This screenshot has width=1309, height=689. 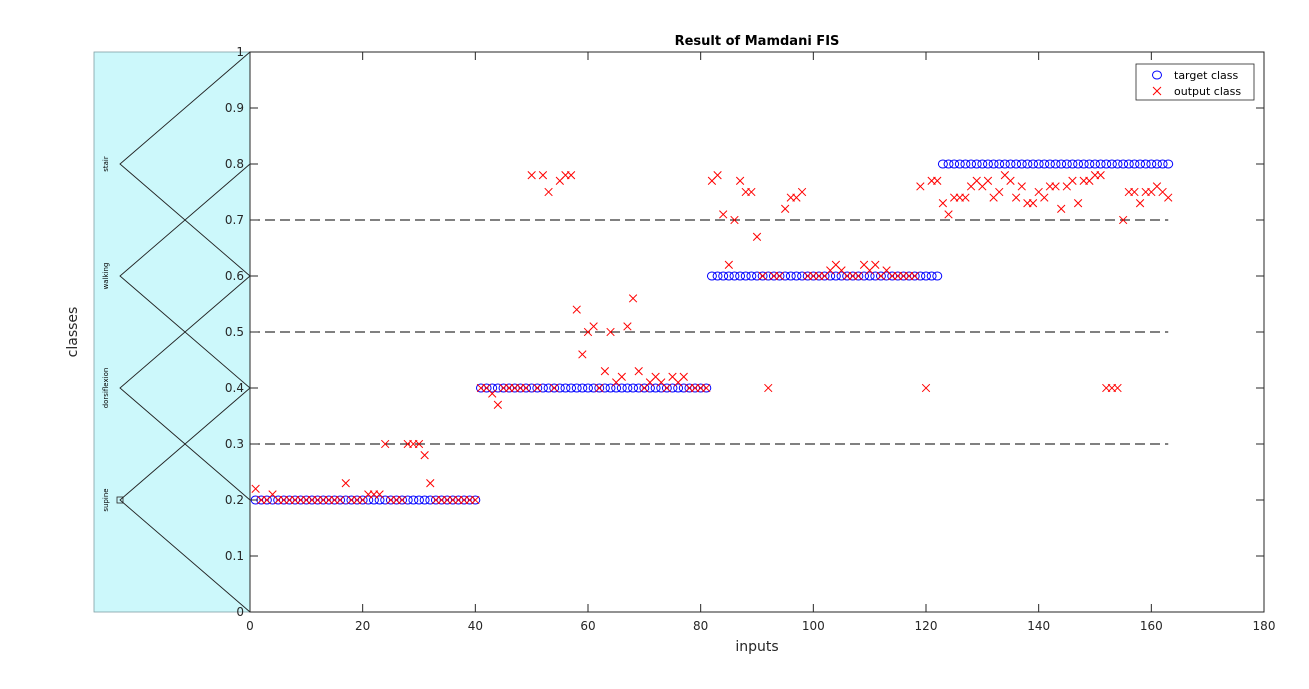 I want to click on x-tick-label: 40, so click(x=475, y=626).